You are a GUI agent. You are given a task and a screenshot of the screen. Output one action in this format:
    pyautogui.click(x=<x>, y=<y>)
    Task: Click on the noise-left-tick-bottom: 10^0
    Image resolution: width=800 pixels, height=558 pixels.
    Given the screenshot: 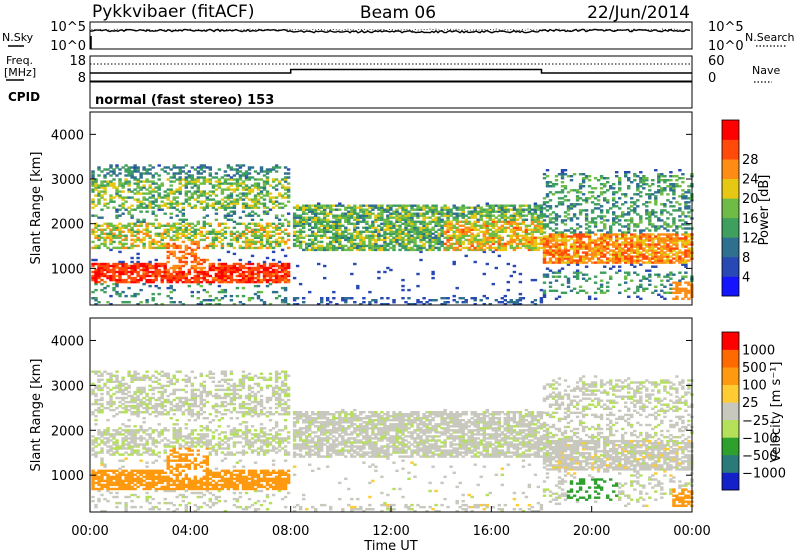 What is the action you would take?
    pyautogui.click(x=68, y=46)
    